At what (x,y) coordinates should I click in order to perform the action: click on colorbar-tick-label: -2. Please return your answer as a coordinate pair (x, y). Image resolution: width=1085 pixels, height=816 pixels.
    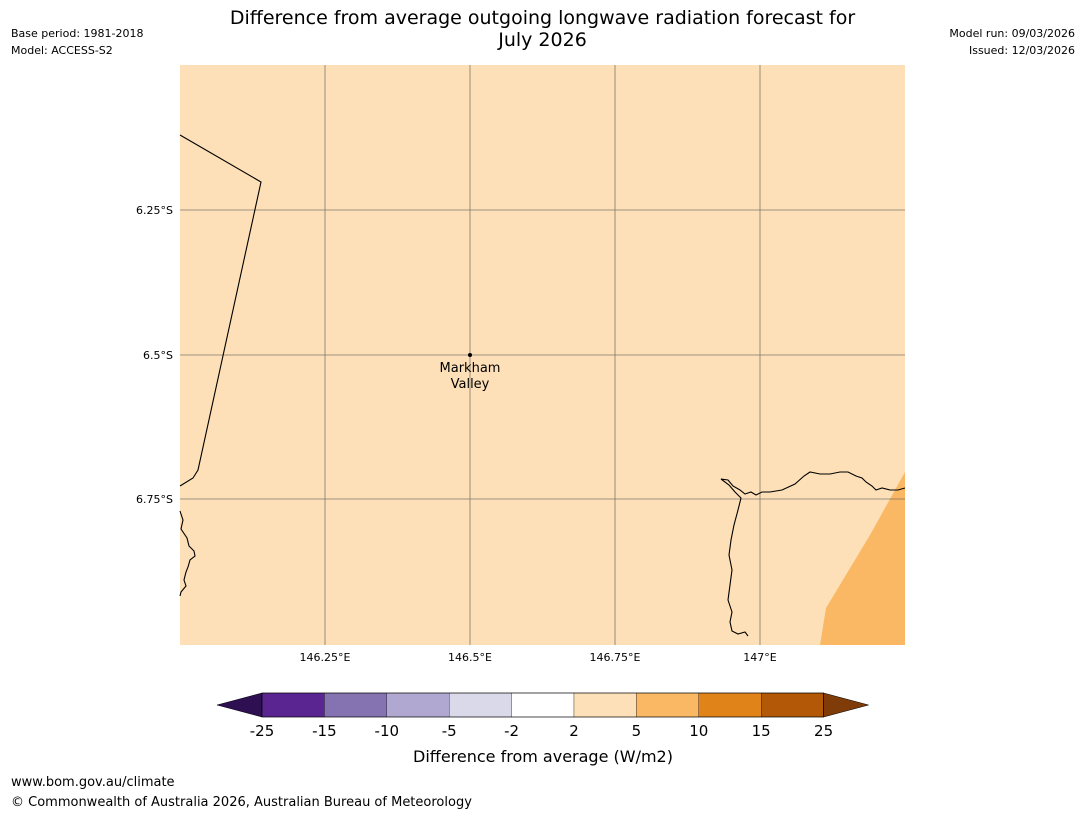
    Looking at the image, I should click on (511, 731).